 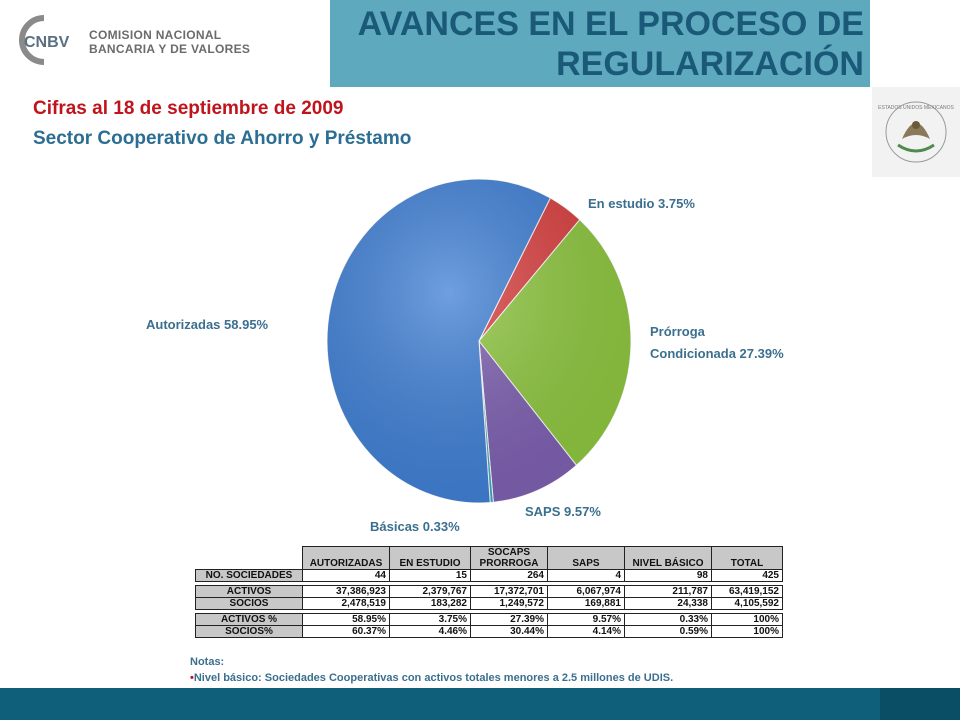 I want to click on slice-label-prorroga-l1: Prórroga, so click(x=678, y=331).